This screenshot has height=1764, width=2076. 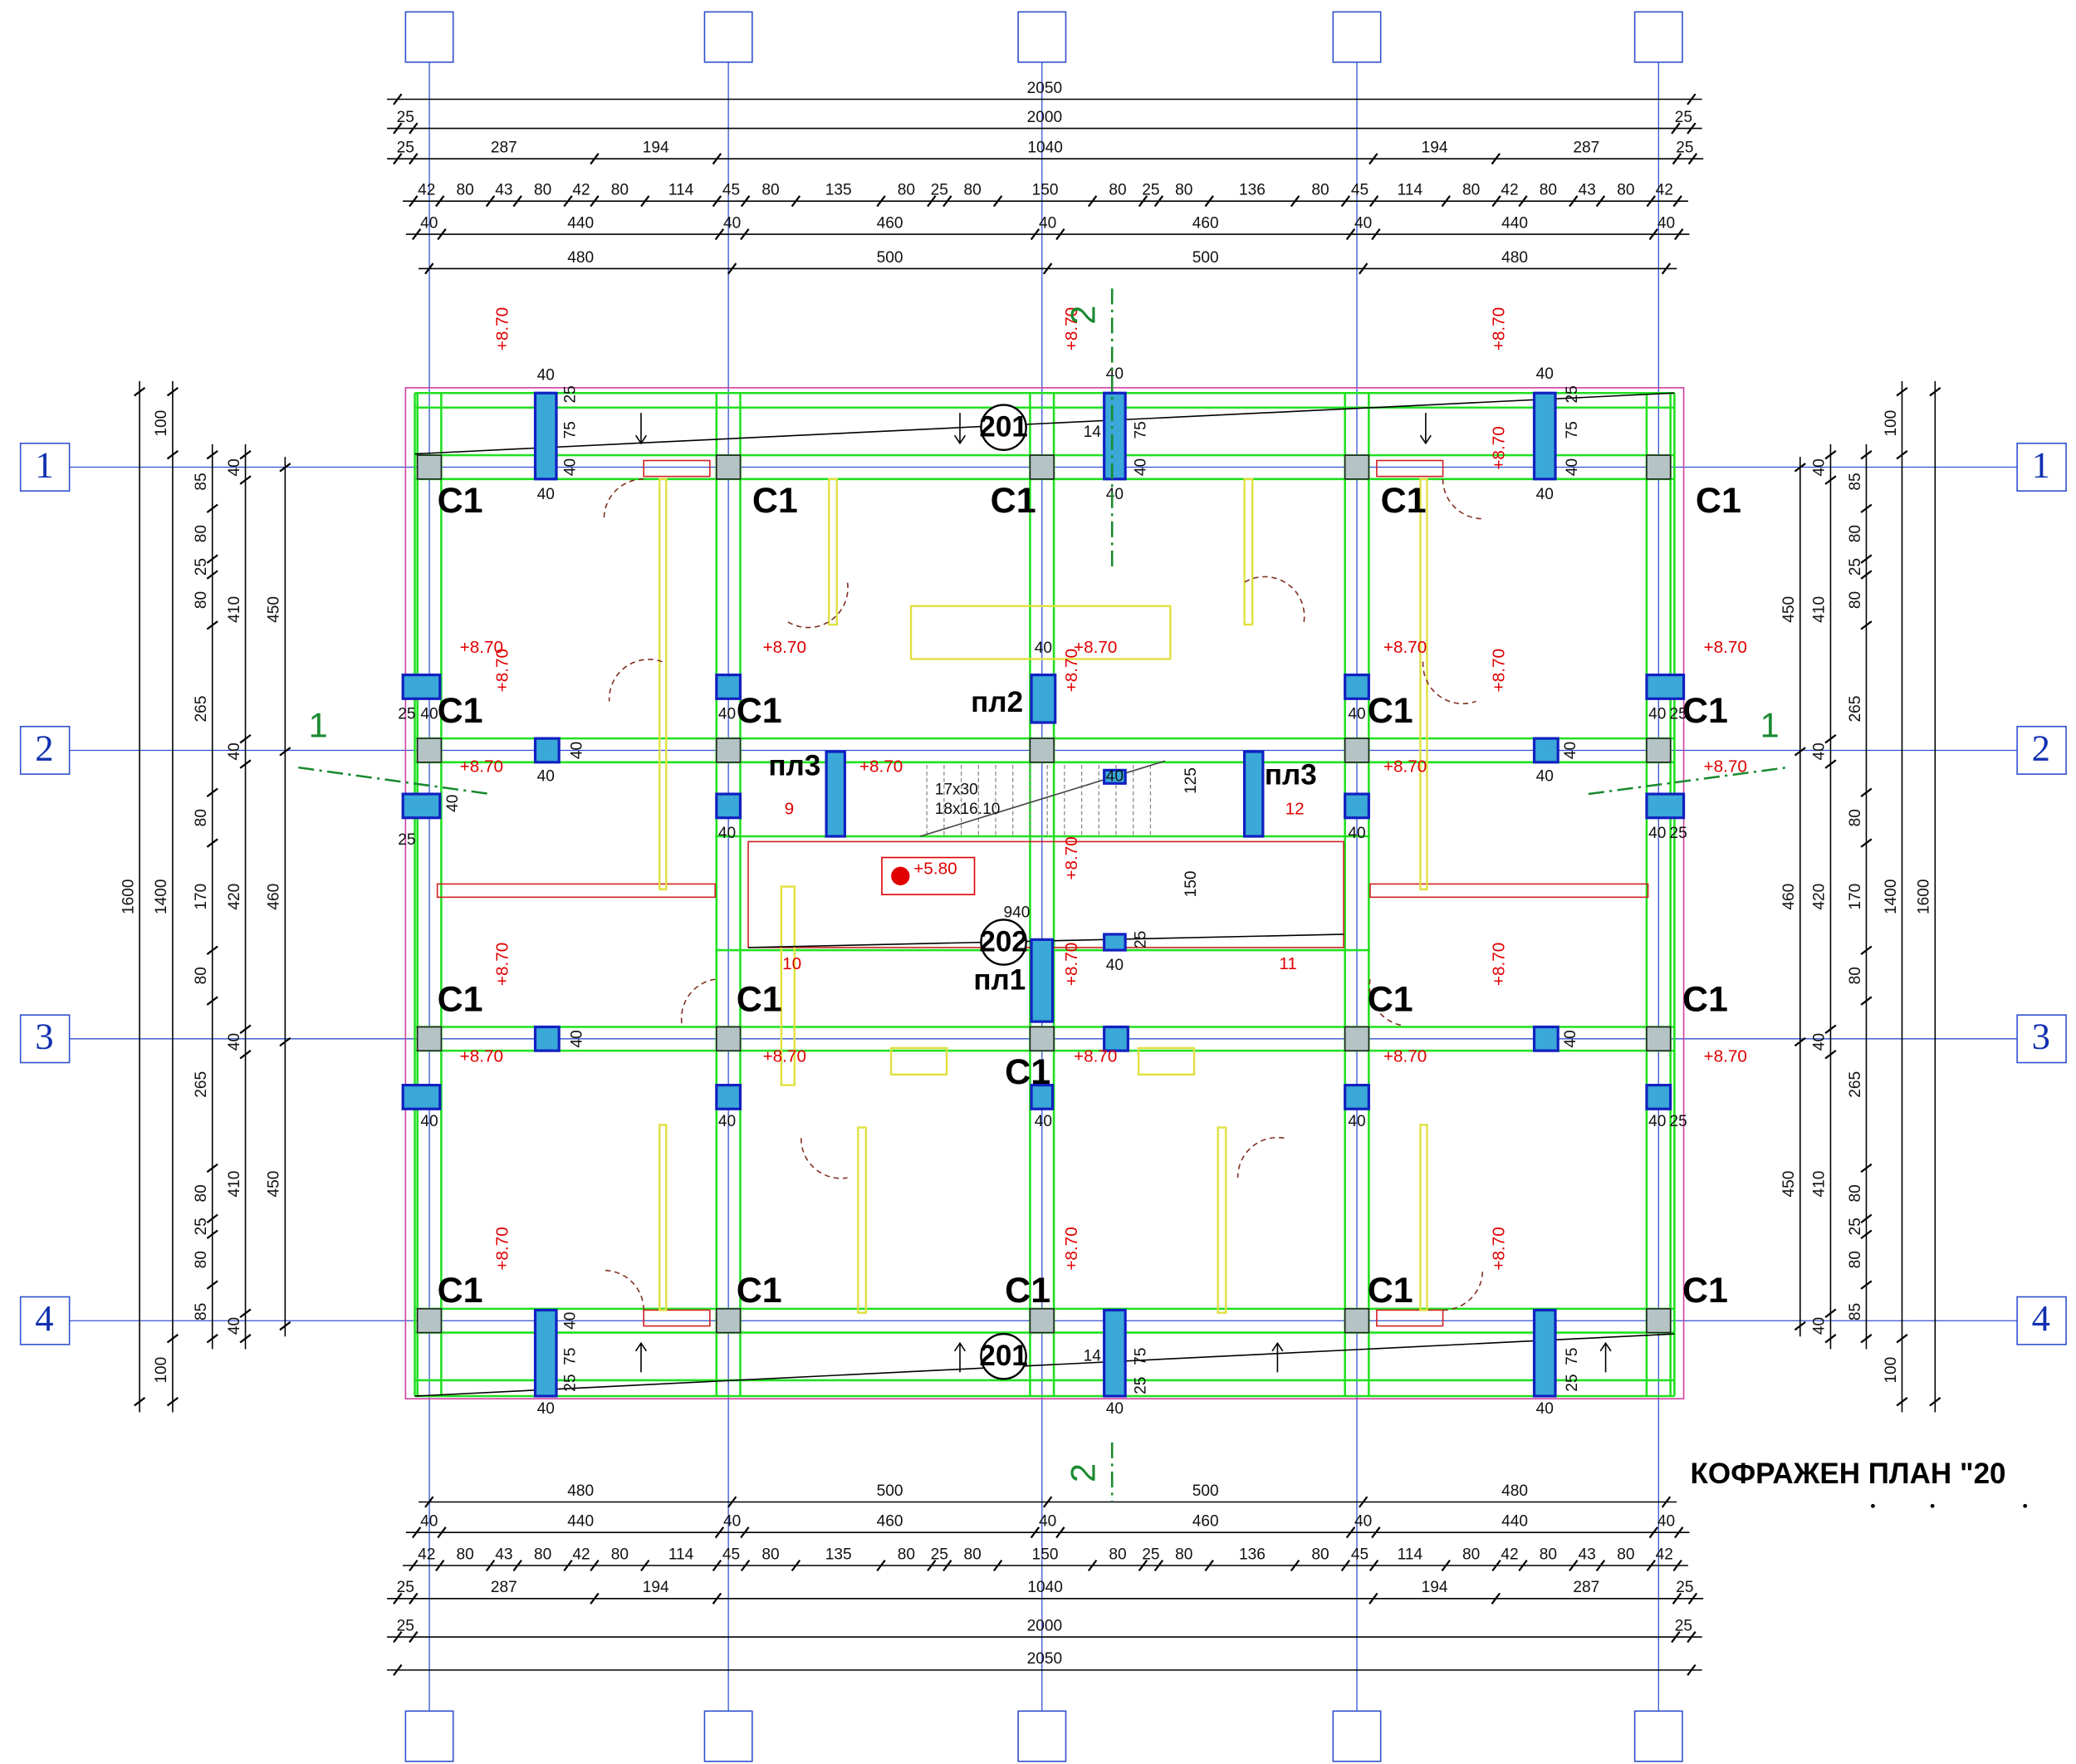 What do you see at coordinates (1222, 1220) in the screenshot?
I see `partition` at bounding box center [1222, 1220].